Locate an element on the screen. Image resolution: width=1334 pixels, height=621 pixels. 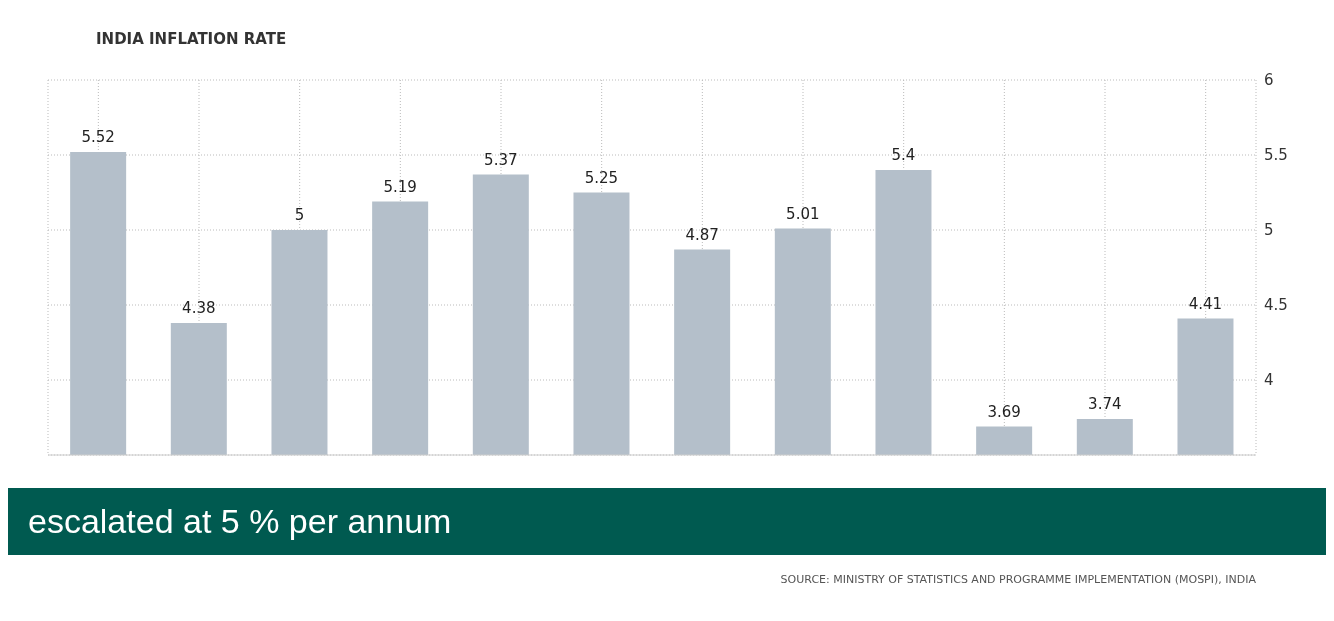
data-label: 4.41 is located at coordinates (1205, 303).